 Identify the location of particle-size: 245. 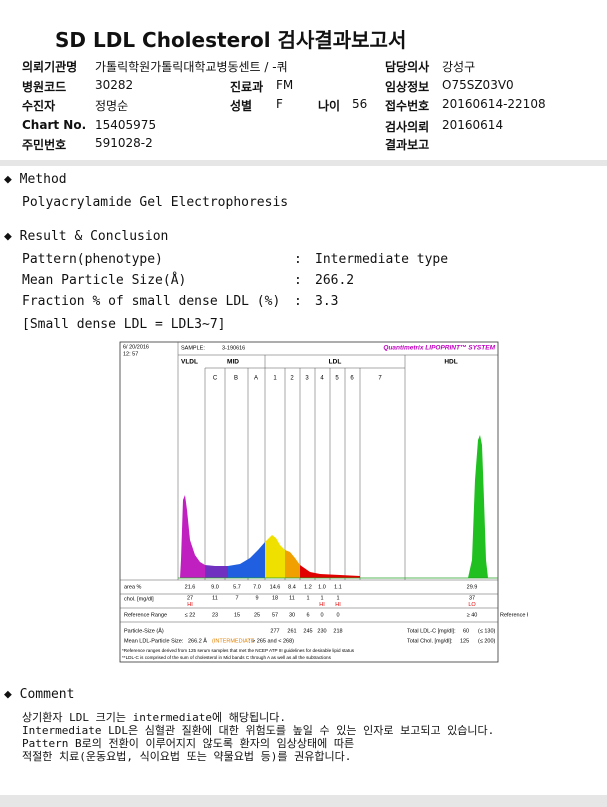
(307, 631).